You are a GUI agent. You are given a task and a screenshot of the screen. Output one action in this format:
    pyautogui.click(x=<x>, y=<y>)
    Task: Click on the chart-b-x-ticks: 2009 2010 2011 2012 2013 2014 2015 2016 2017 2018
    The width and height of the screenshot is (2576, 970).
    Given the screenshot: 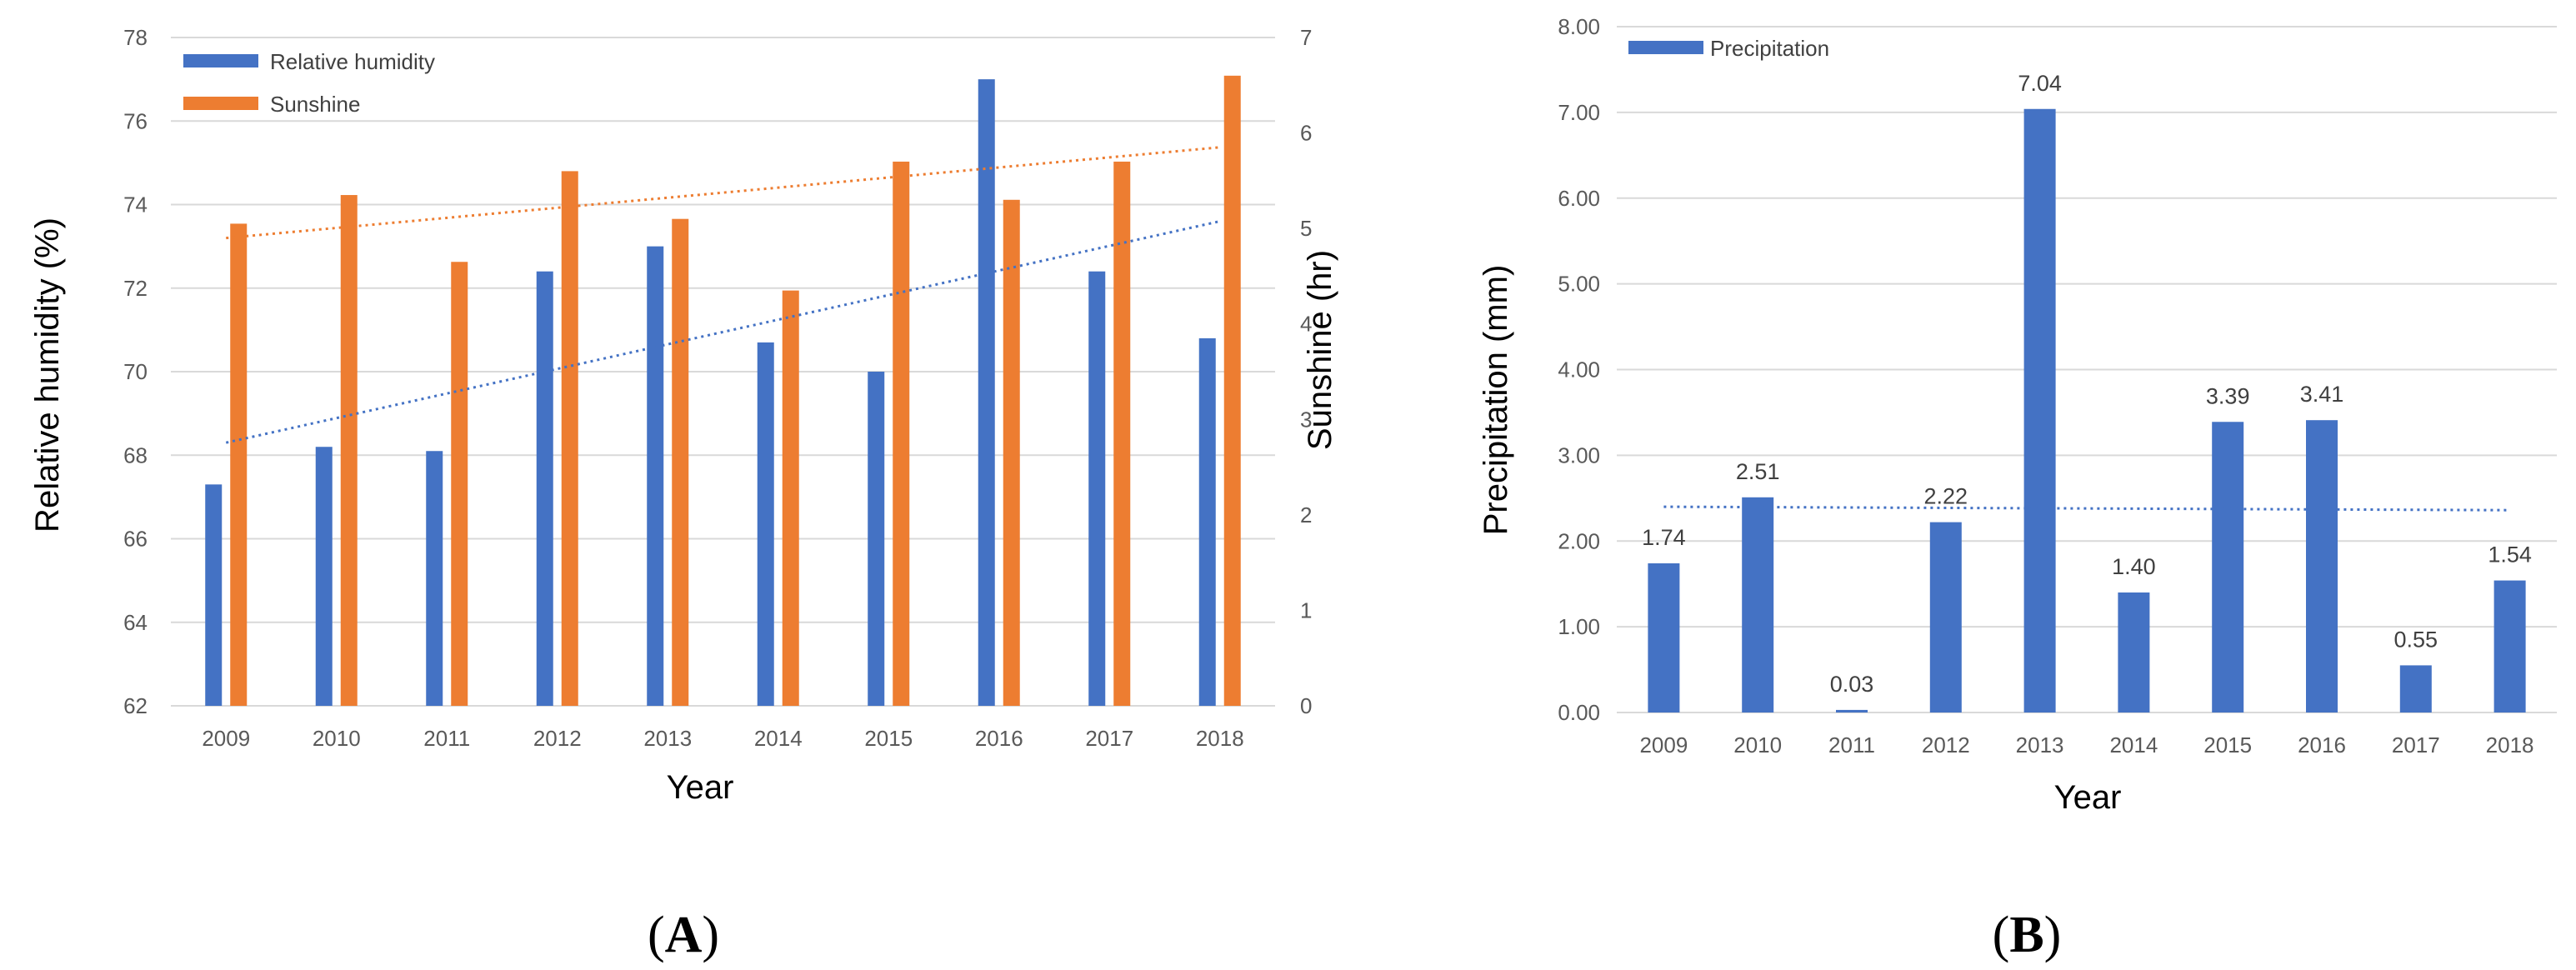 What is the action you would take?
    pyautogui.click(x=2086, y=745)
    